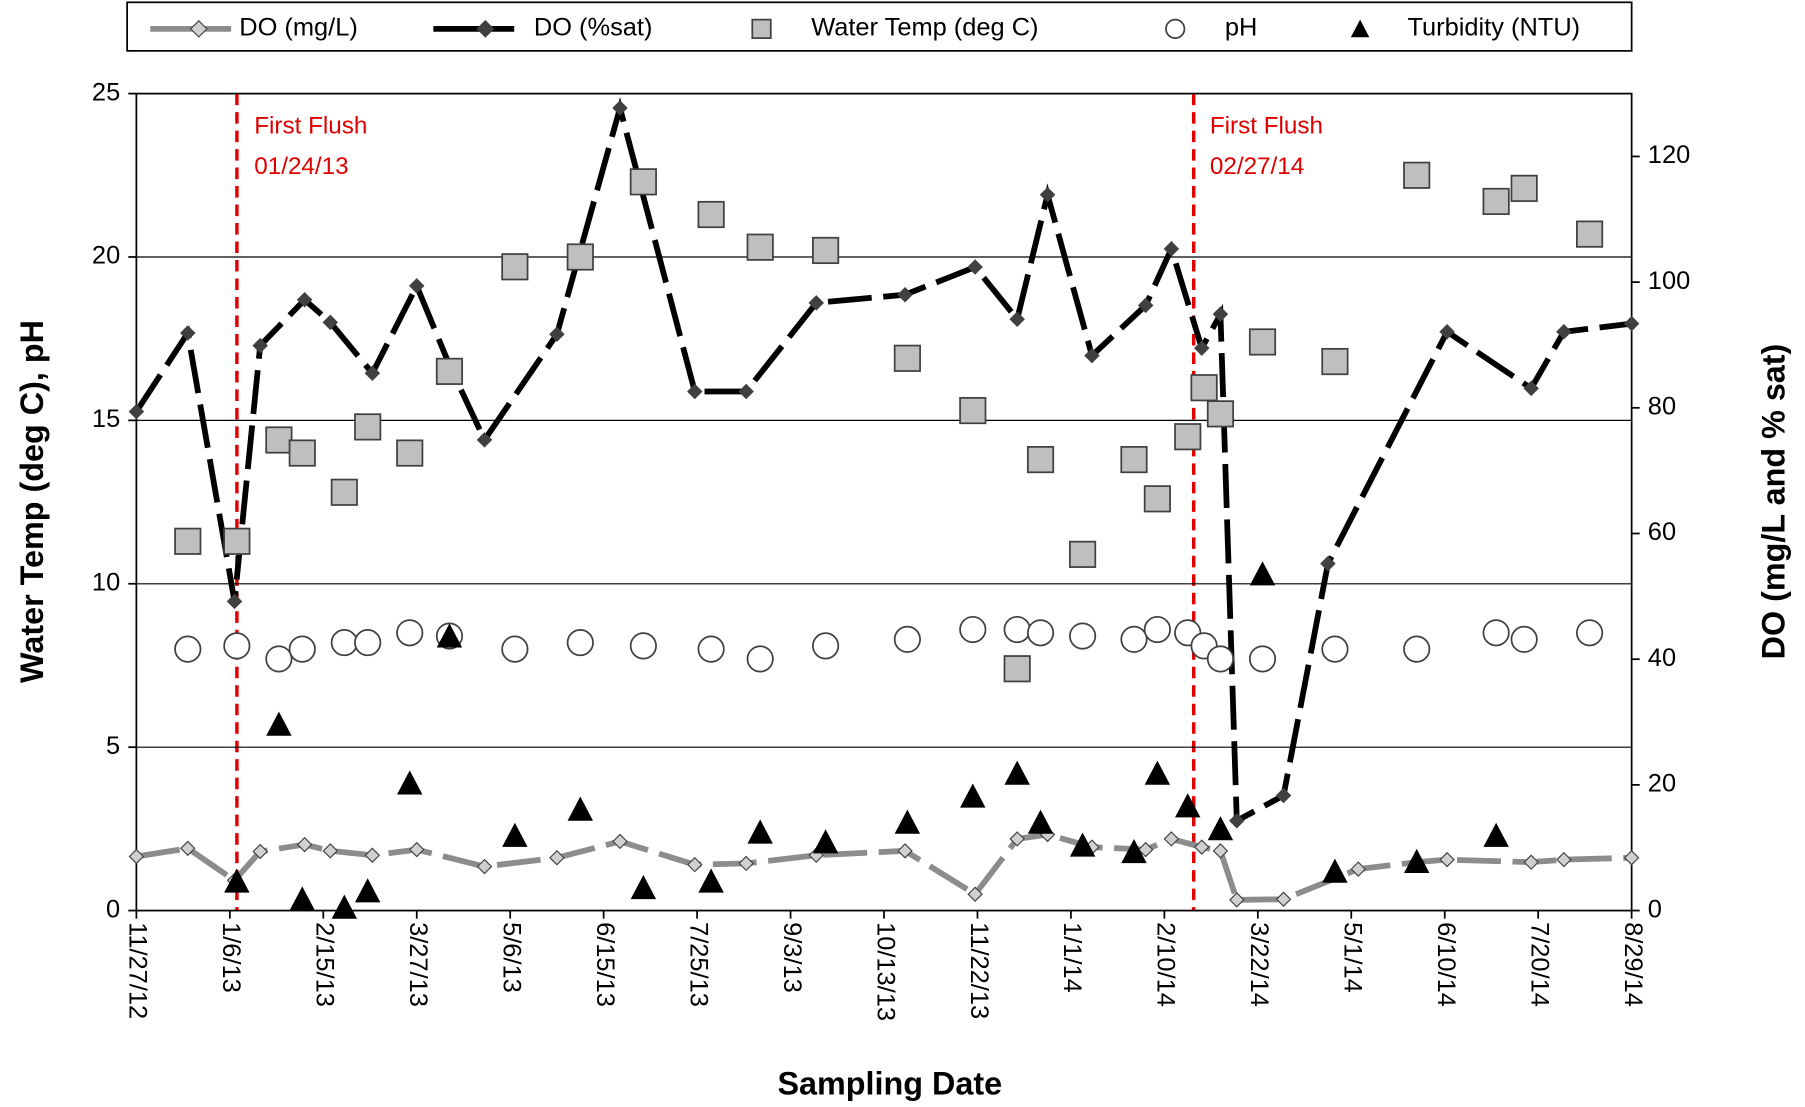 The height and width of the screenshot is (1107, 1805). Describe the element at coordinates (254, 28) in the screenshot. I see `legend-item: DO (mg/L)` at that location.